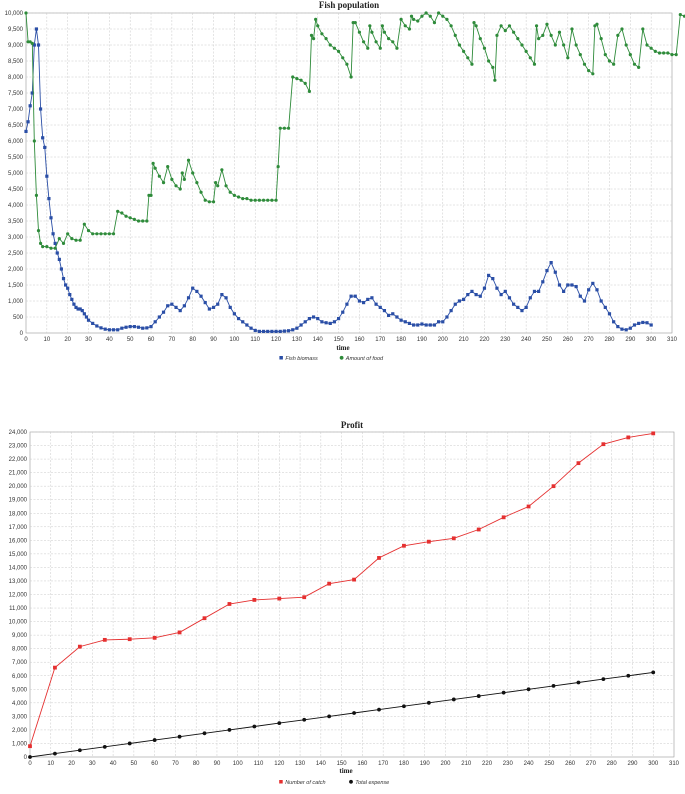  What do you see at coordinates (20, 650) in the screenshot?
I see `y-tick-label: 8,000` at bounding box center [20, 650].